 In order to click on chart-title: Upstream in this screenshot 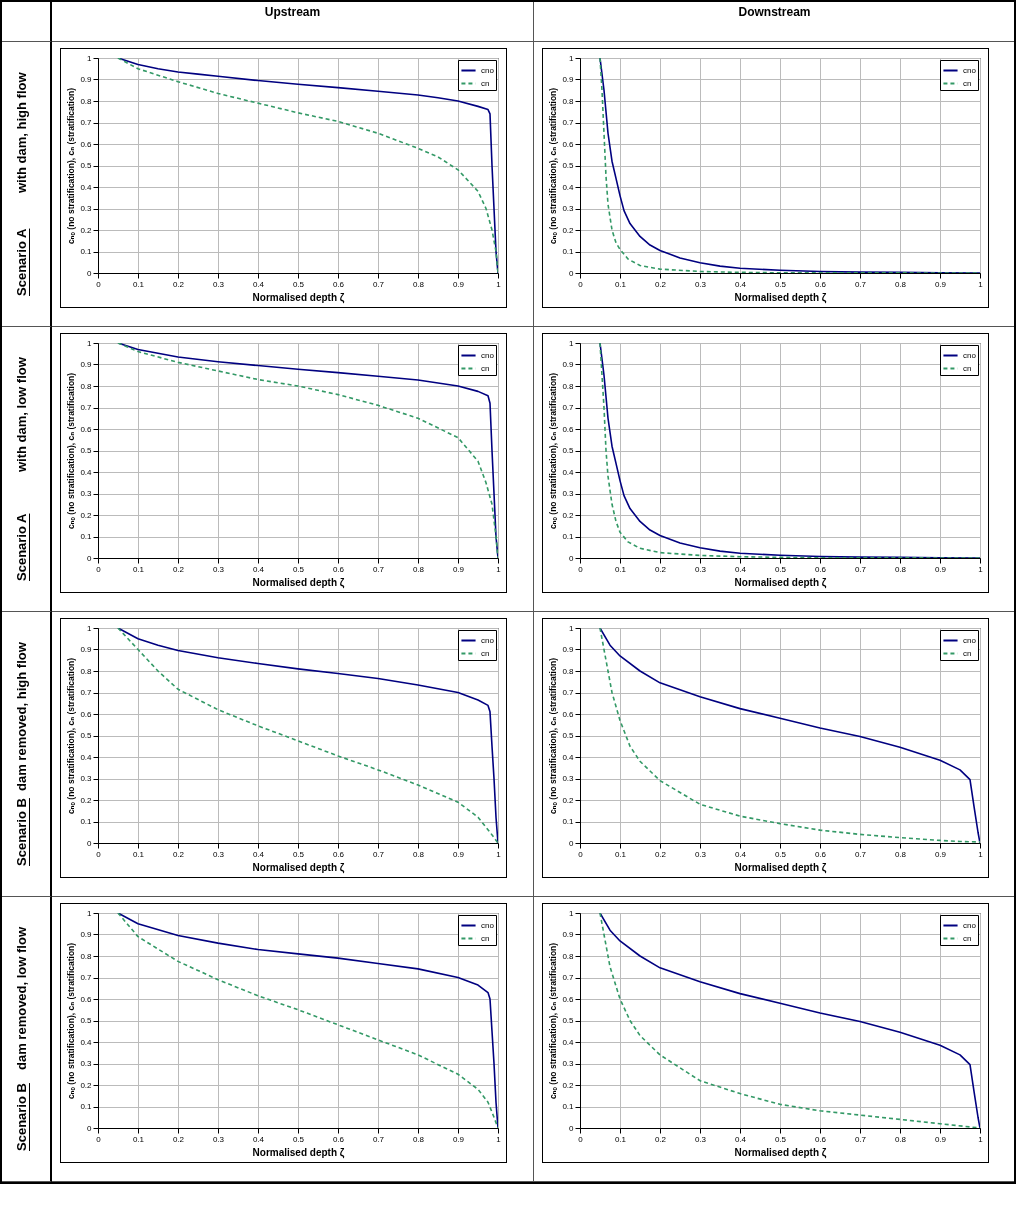, I will do `click(293, 22)`.